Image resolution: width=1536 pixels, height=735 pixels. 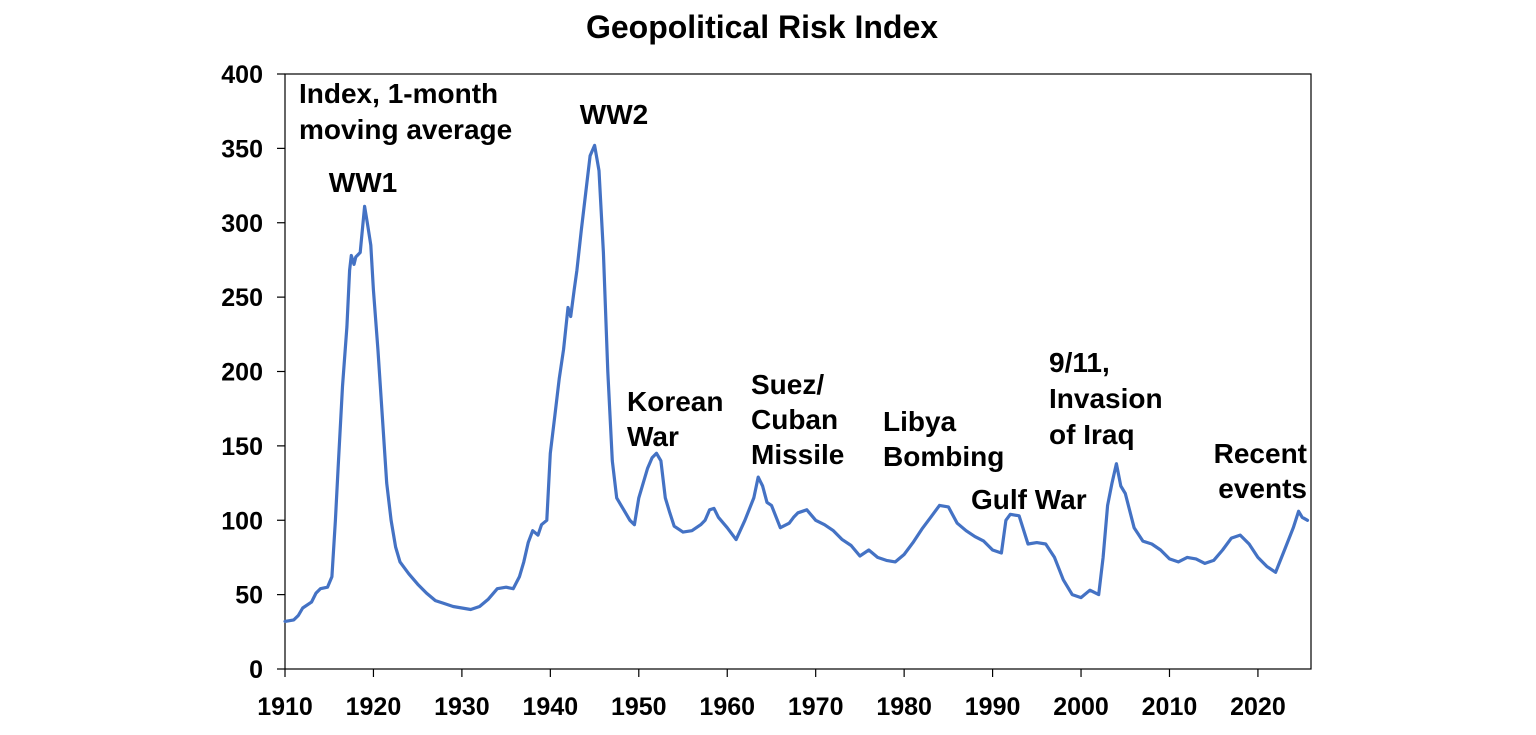 What do you see at coordinates (551, 707) in the screenshot?
I see `x-tick-label: 1940` at bounding box center [551, 707].